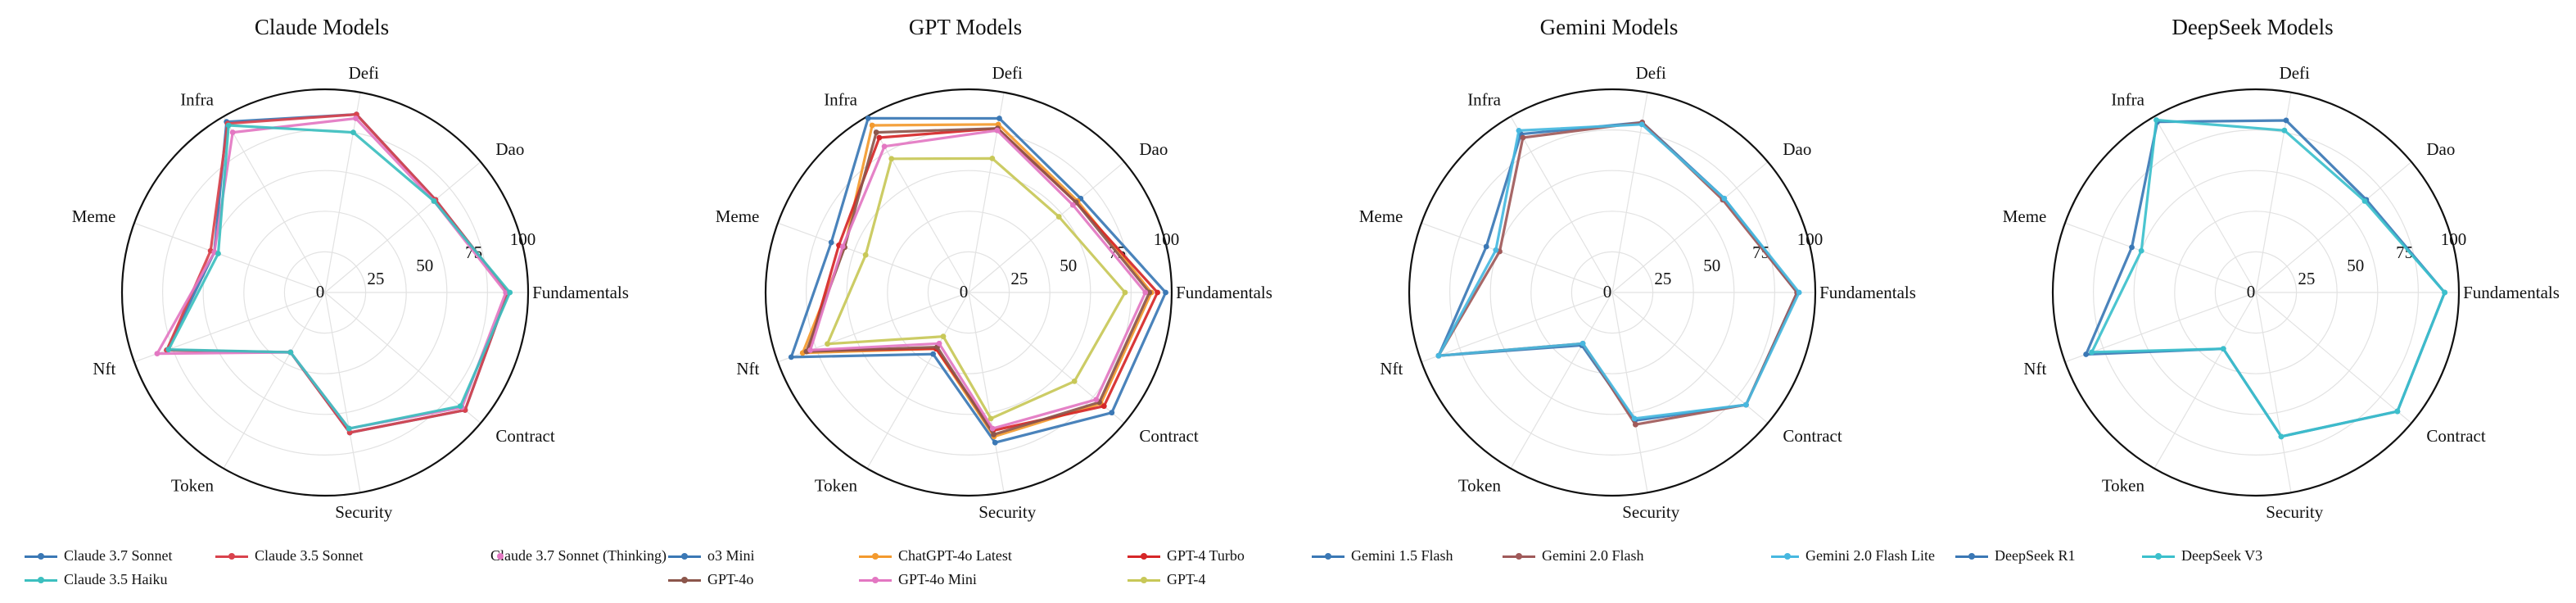  What do you see at coordinates (1396, 555) in the screenshot?
I see `legend-item: Gemini 1.5 Flash` at bounding box center [1396, 555].